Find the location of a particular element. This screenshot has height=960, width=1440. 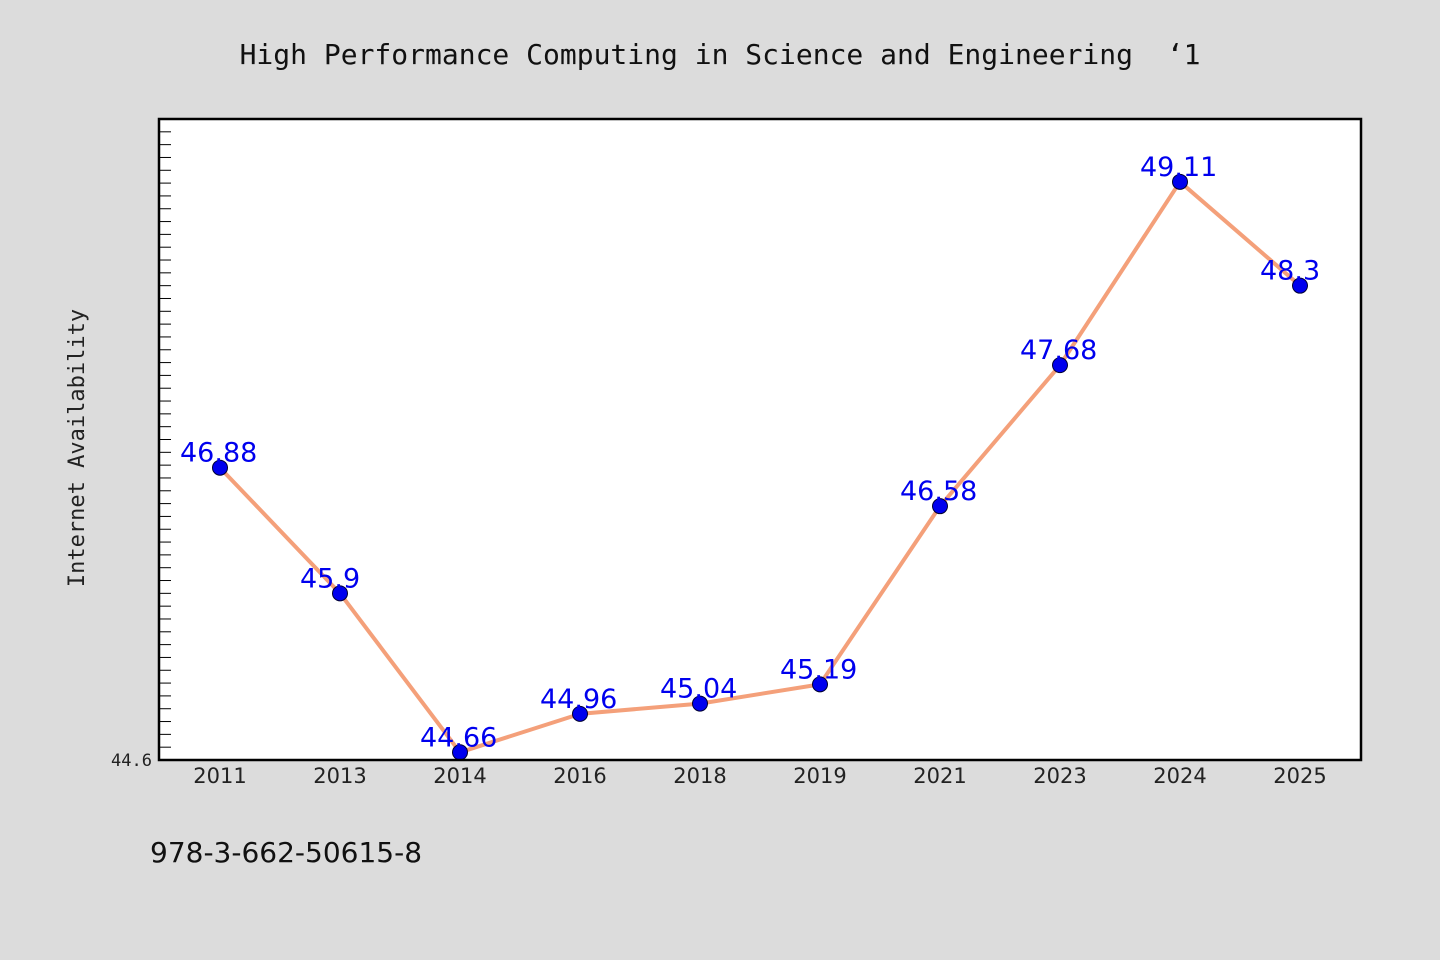

x-tick-label: 2023 is located at coordinates (1059, 776).